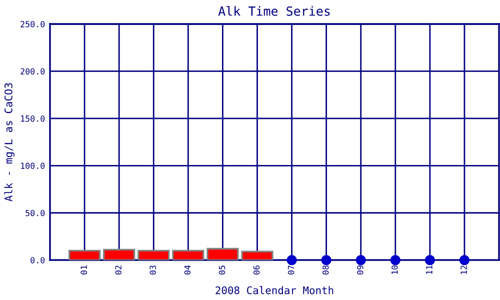  Describe the element at coordinates (395, 270) in the screenshot. I see `x-tick-label: 10` at that location.